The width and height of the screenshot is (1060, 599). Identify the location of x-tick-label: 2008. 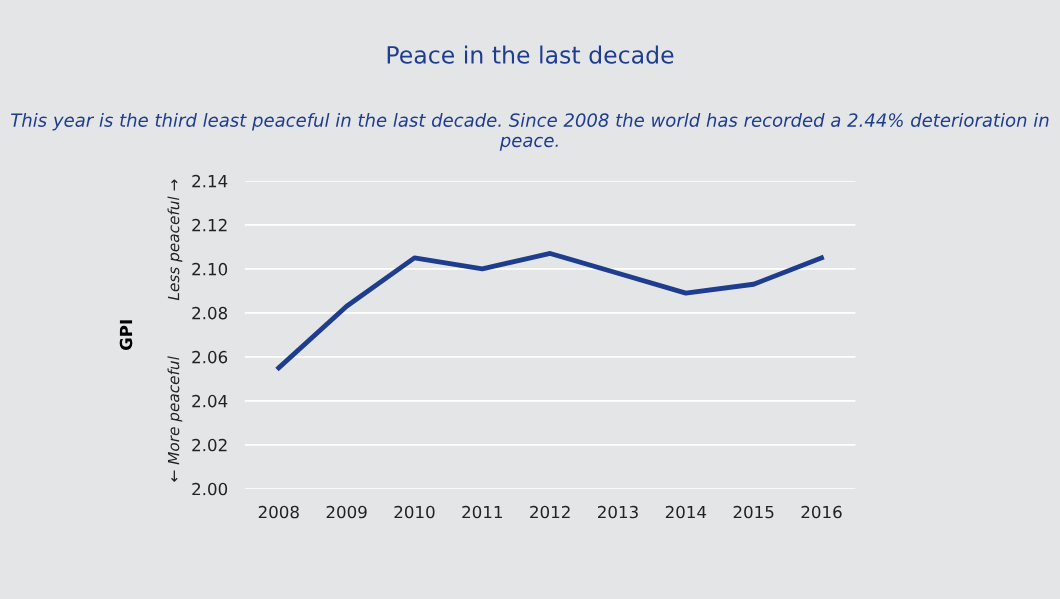
(278, 512).